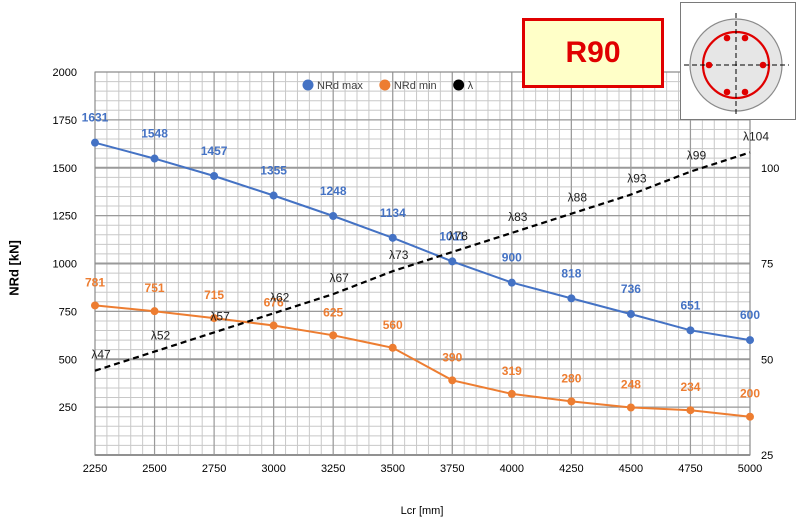  I want to click on data-label-lambda: λ67, so click(340, 278).